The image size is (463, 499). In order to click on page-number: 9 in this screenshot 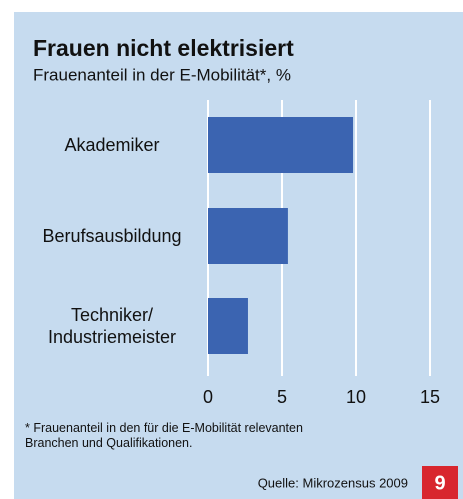, I will do `click(439, 483)`.